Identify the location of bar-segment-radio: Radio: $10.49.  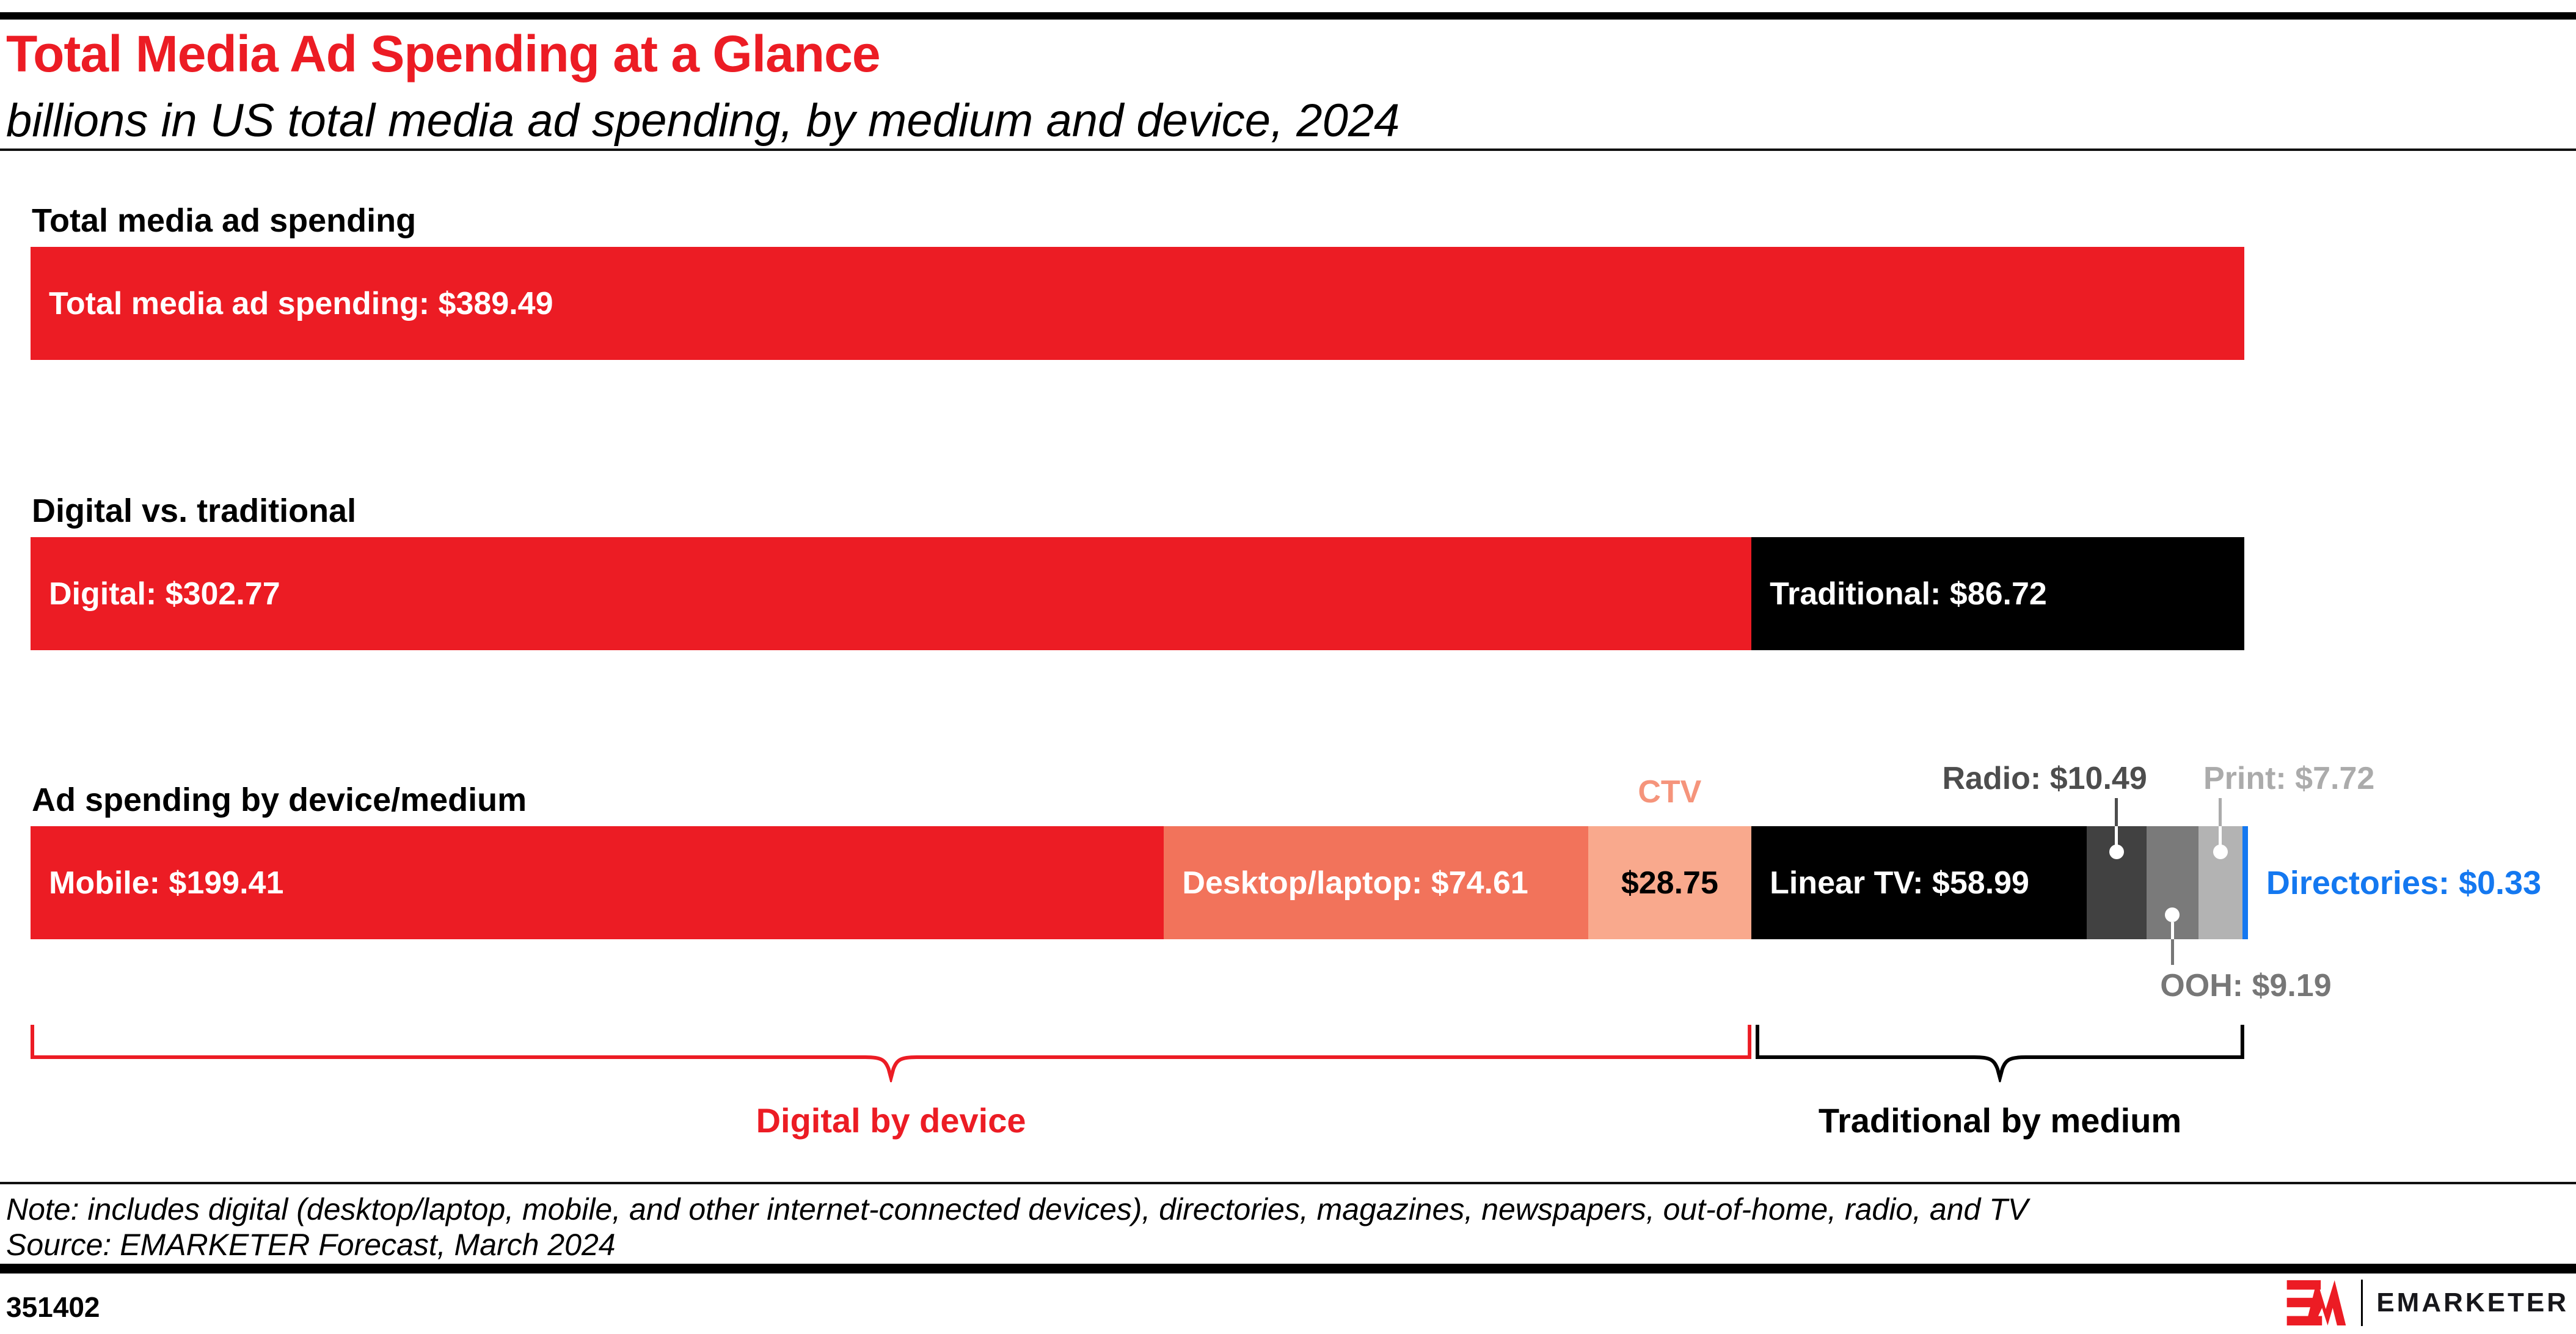
(2044, 850).